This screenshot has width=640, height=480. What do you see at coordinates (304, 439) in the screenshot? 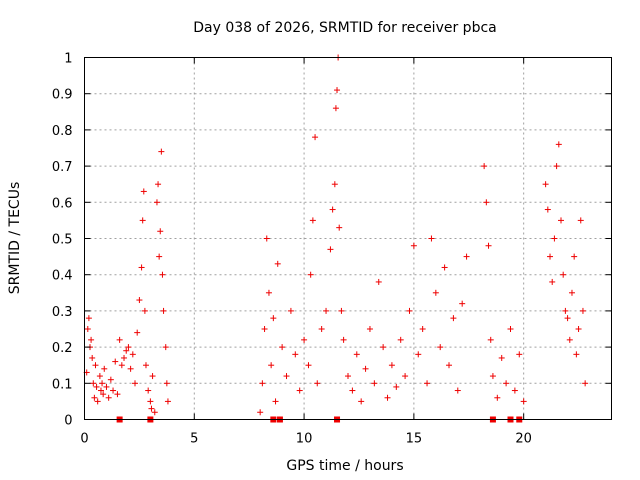
I see `x-tick-label: 10` at bounding box center [304, 439].